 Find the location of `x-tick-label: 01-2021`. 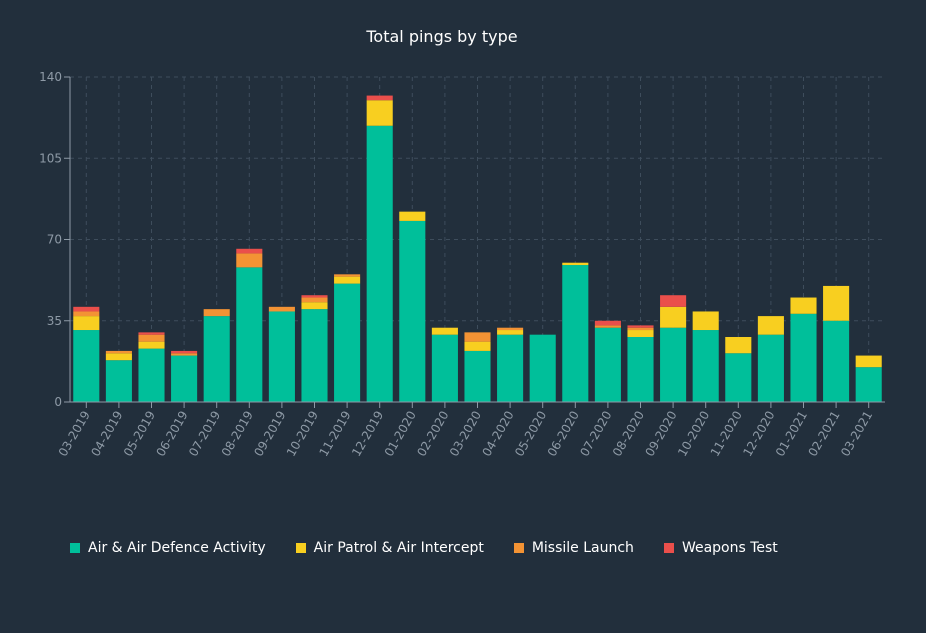

x-tick-label: 01-2021 is located at coordinates (791, 434).